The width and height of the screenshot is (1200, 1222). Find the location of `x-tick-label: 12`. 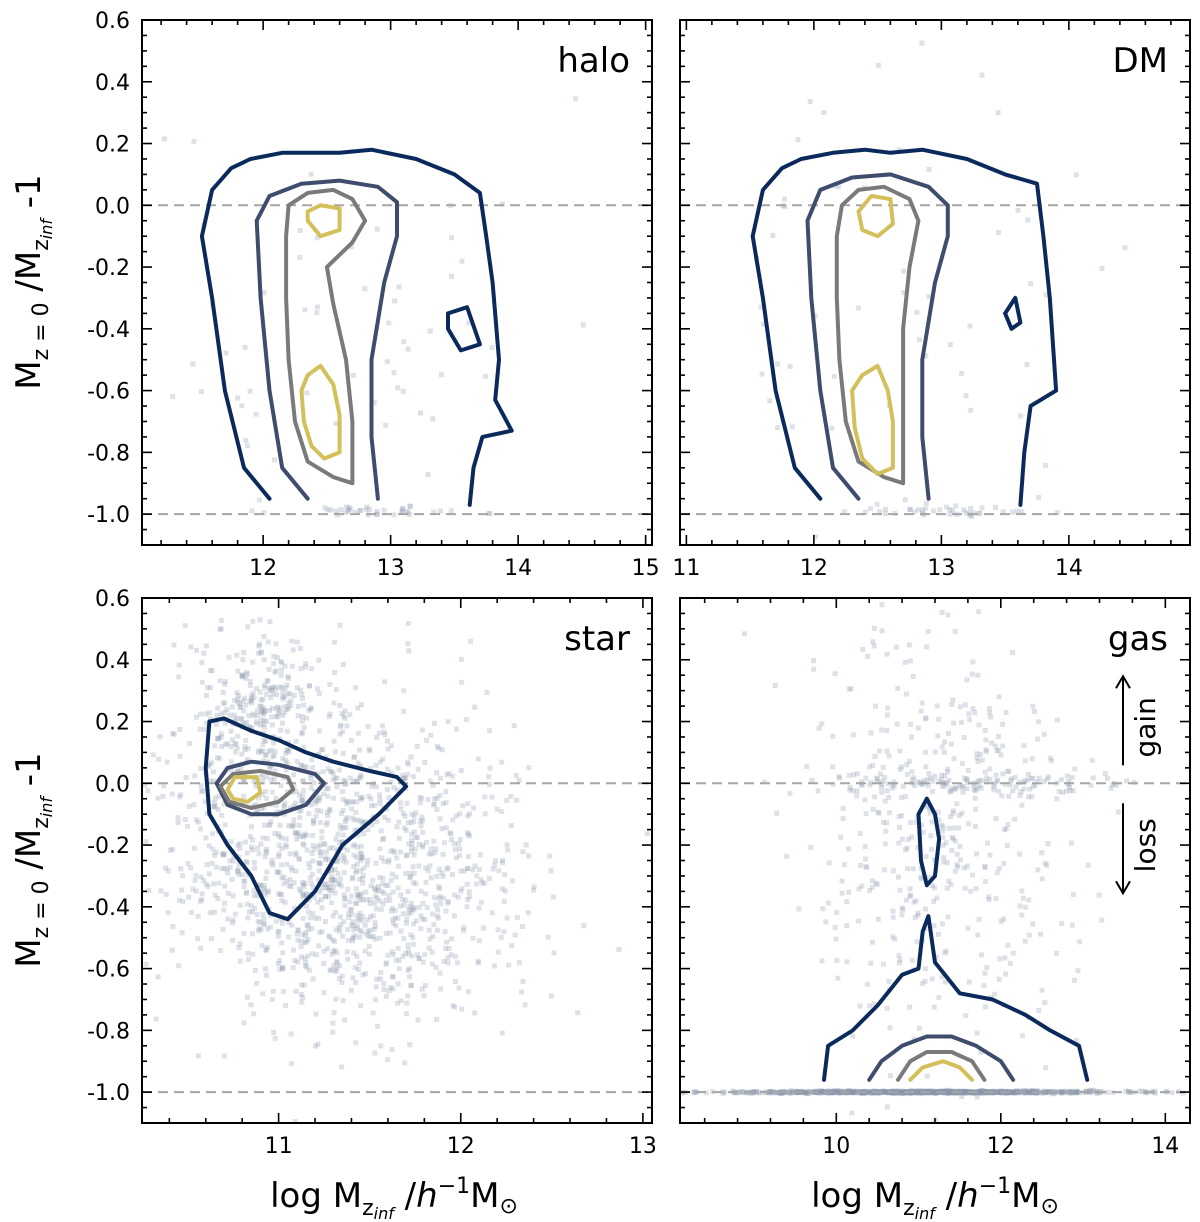

x-tick-label: 12 is located at coordinates (461, 1146).